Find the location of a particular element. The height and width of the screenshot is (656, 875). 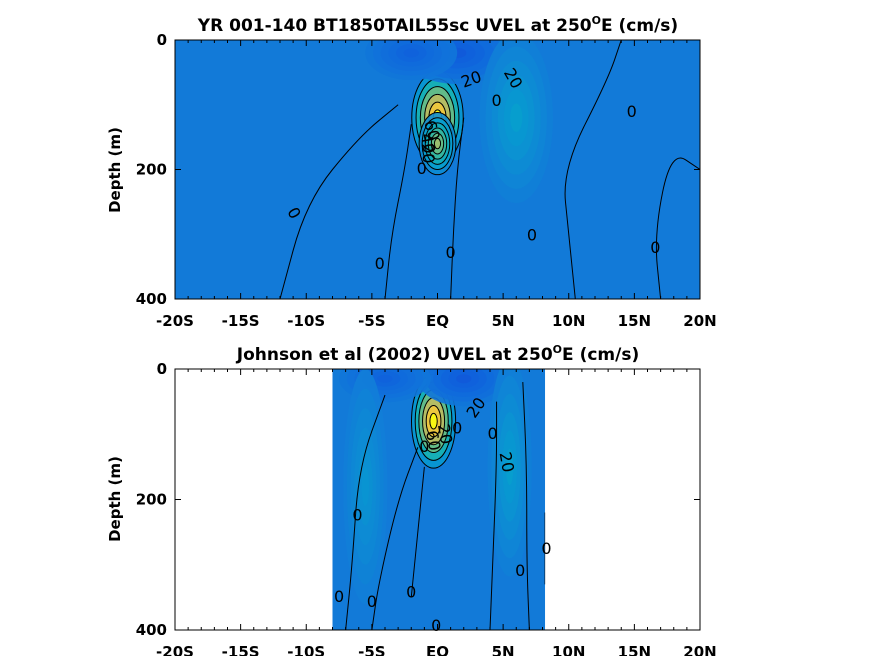

contour-label: 40 is located at coordinates (428, 143).